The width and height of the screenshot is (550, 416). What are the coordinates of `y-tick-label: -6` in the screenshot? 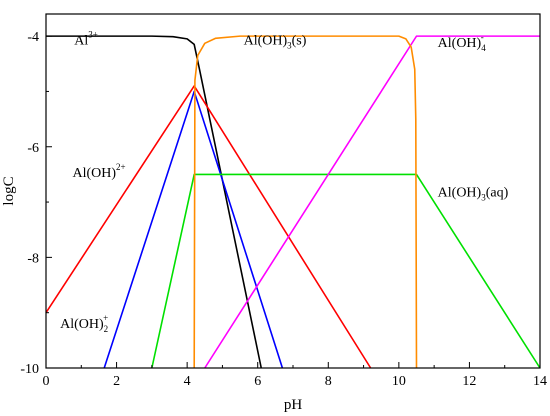 It's located at (33, 148).